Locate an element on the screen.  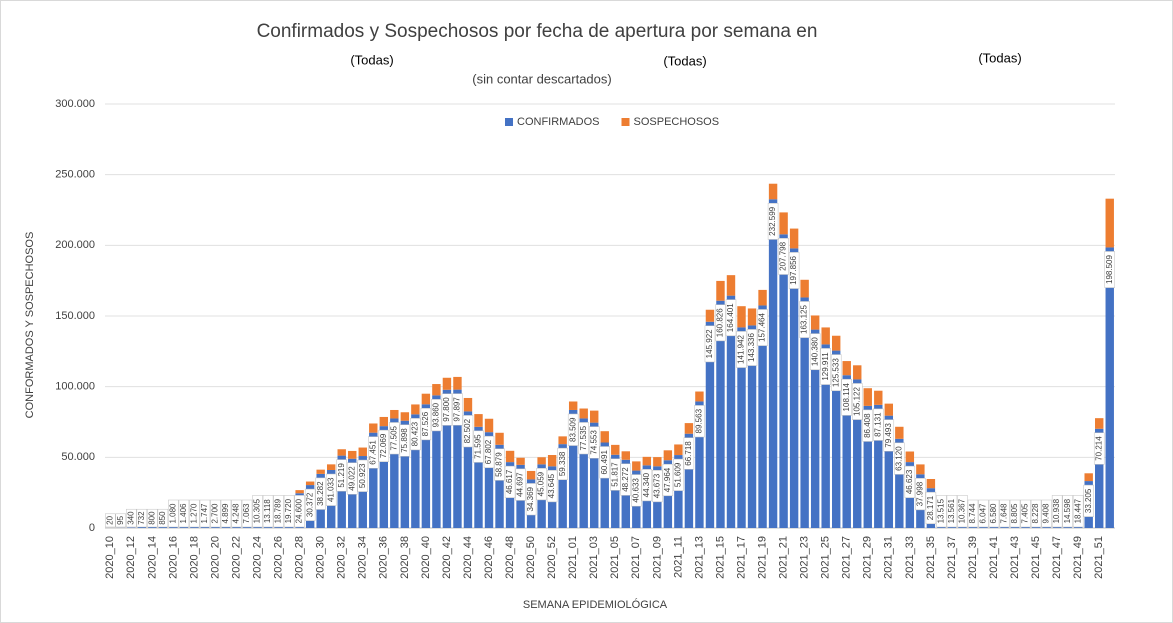
data-label: 77.535 is located at coordinates (583, 437).